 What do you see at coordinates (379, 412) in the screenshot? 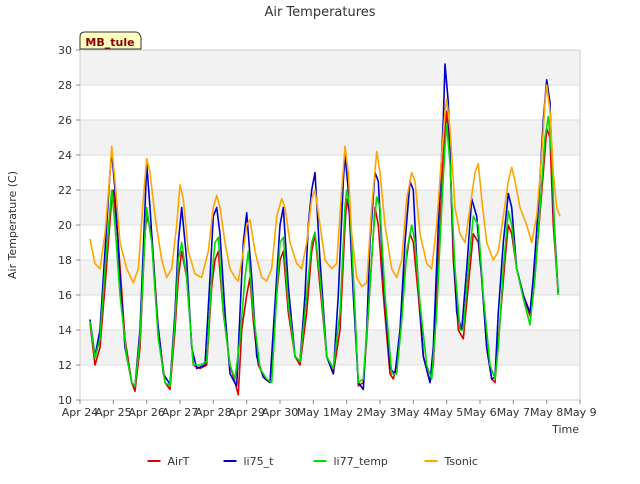
I see `x-tick-label: May 3` at bounding box center [379, 412].